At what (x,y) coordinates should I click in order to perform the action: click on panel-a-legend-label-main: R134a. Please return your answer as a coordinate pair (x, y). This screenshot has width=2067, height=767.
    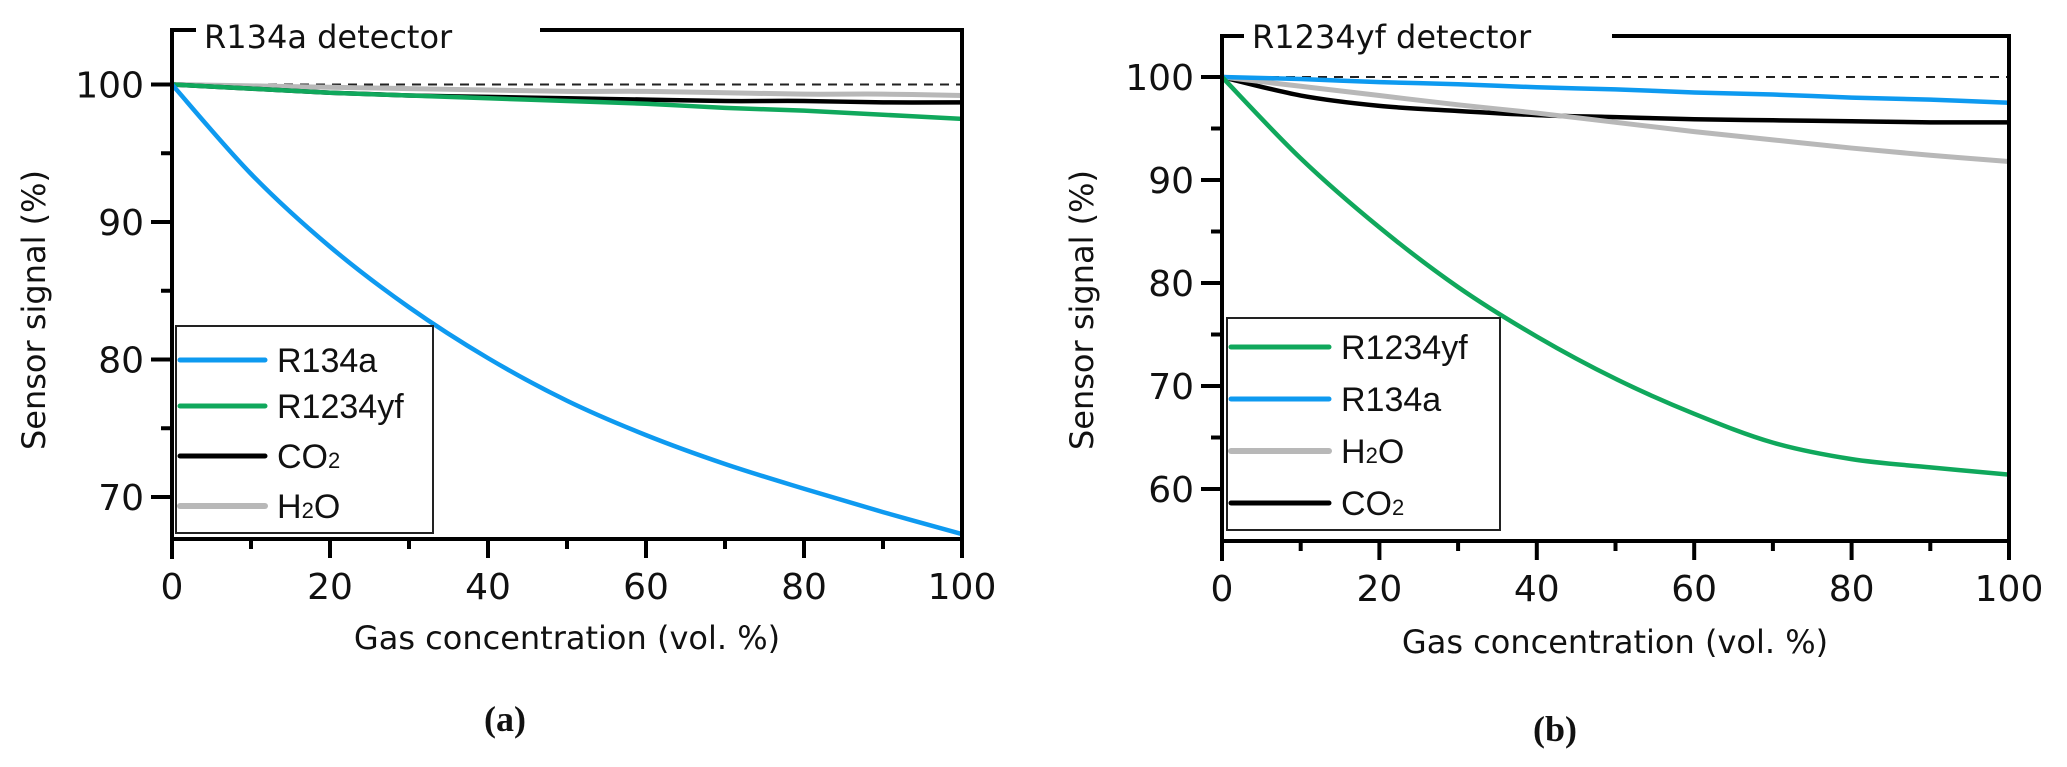
    Looking at the image, I should click on (327, 361).